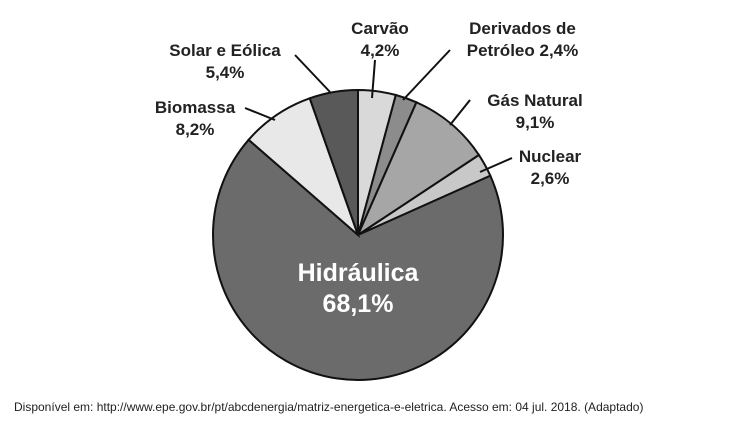  Describe the element at coordinates (358, 289) in the screenshot. I see `slice-label: Hidráulica 68,1%` at that location.